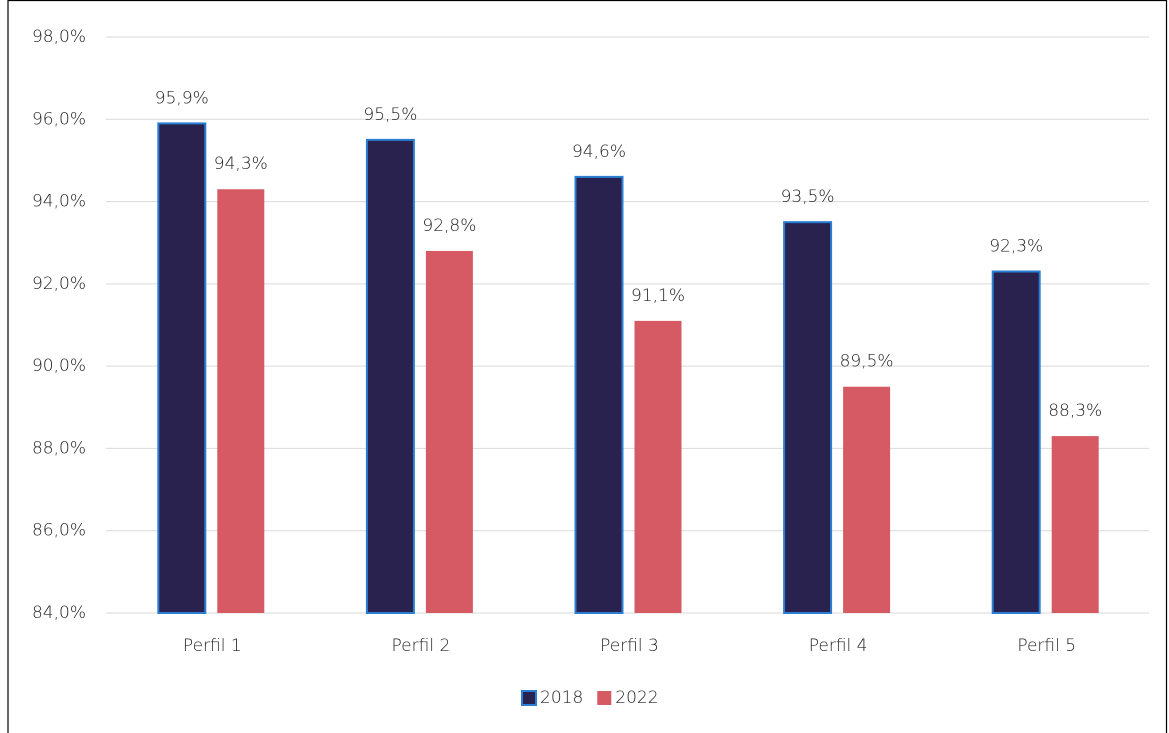  What do you see at coordinates (59, 202) in the screenshot?
I see `y-tick-label: 94,0%` at bounding box center [59, 202].